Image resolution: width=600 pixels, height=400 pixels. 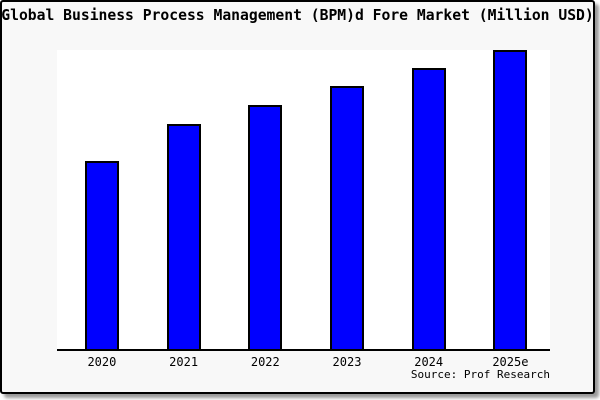 What do you see at coordinates (101, 255) in the screenshot?
I see `bar-2020` at bounding box center [101, 255].